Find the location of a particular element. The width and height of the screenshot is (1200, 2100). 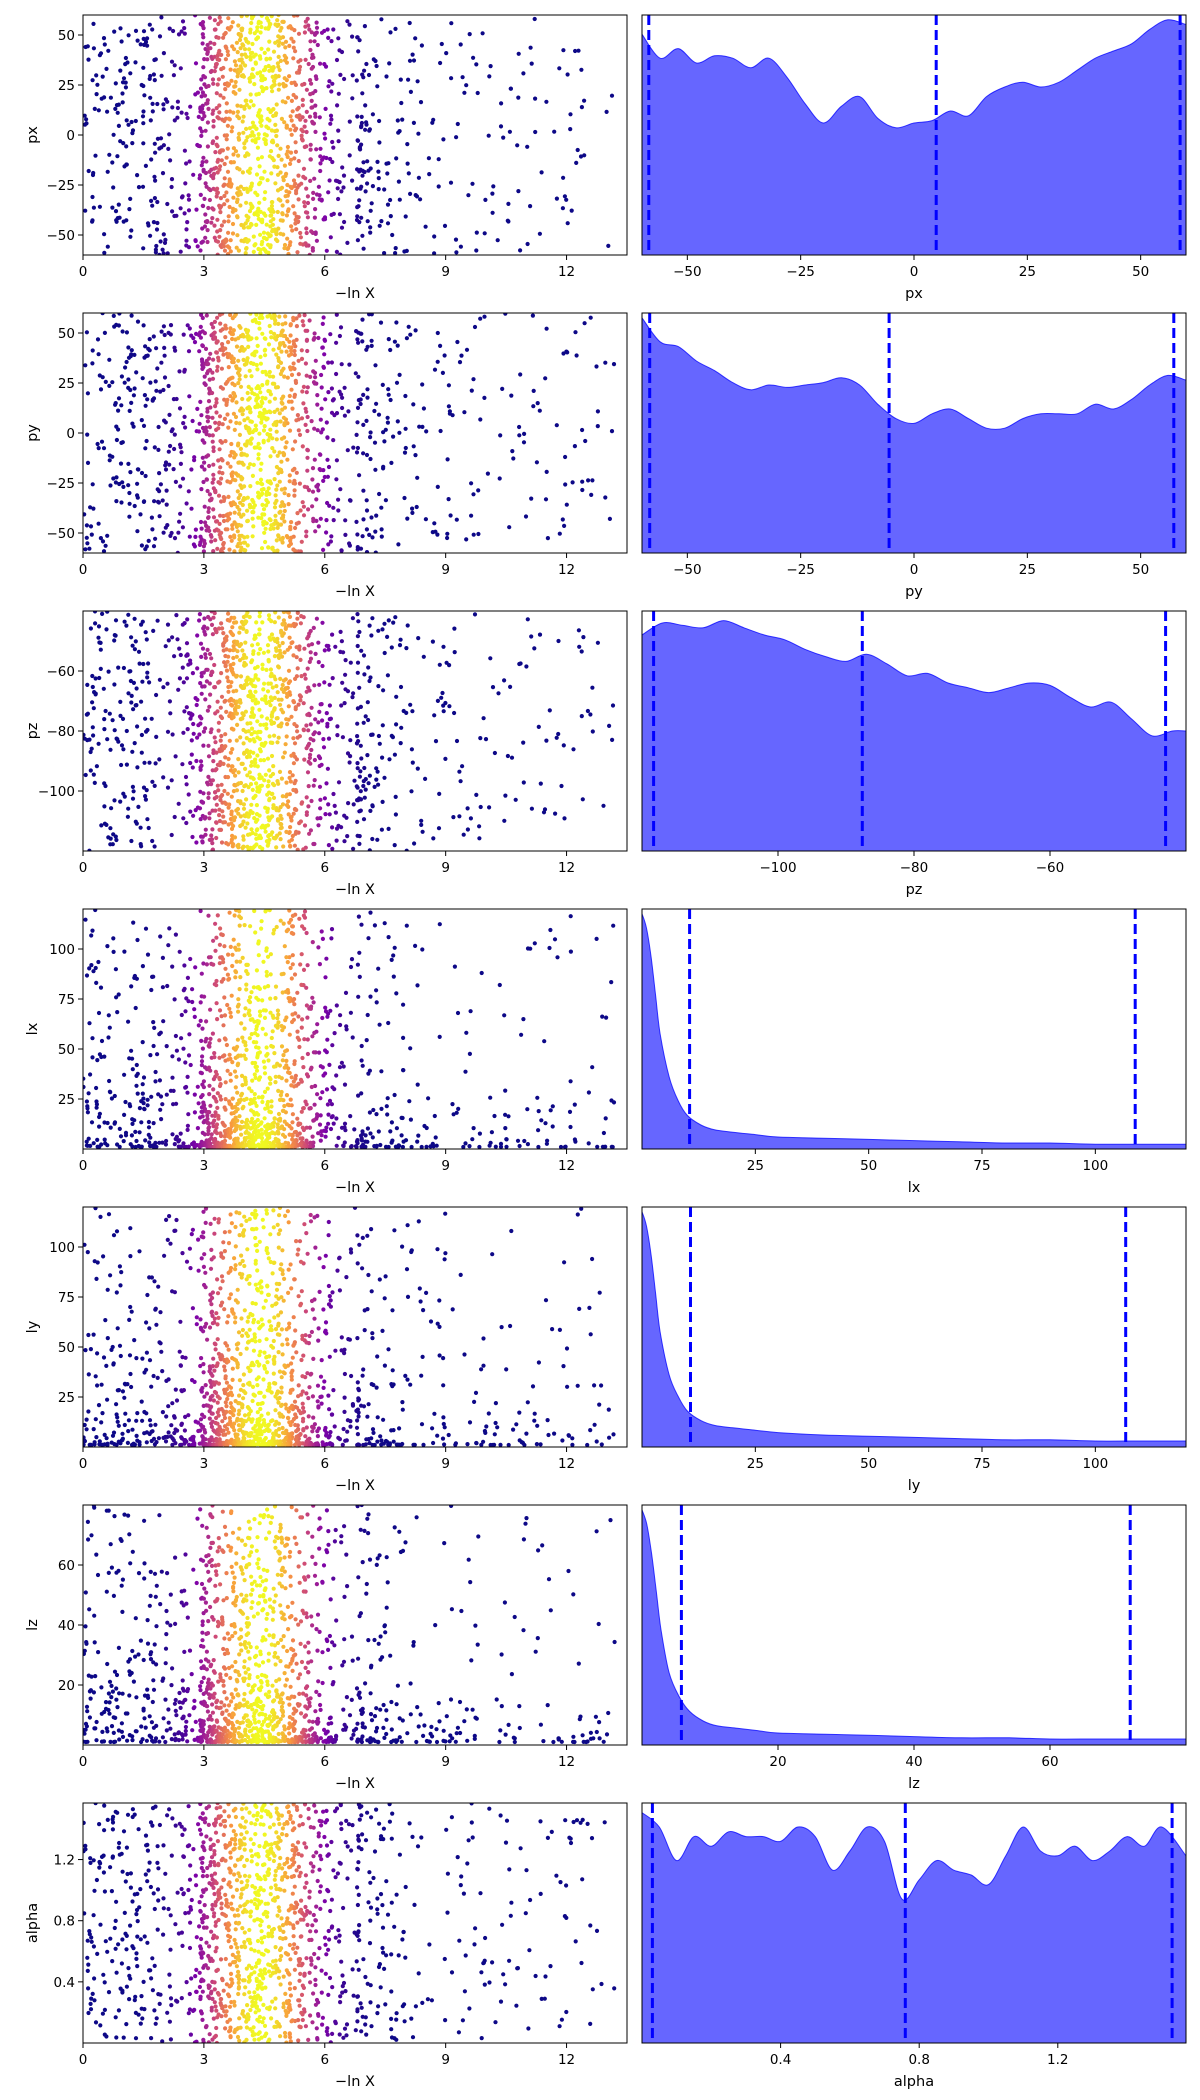

posterior-py-density-area is located at coordinates (914, 434).